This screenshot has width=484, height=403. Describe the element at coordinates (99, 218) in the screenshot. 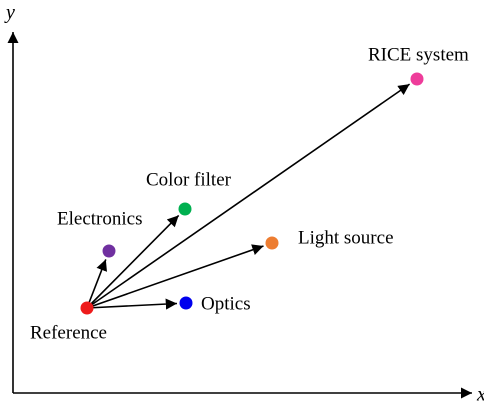

I see `node-label: Electronics` at that location.